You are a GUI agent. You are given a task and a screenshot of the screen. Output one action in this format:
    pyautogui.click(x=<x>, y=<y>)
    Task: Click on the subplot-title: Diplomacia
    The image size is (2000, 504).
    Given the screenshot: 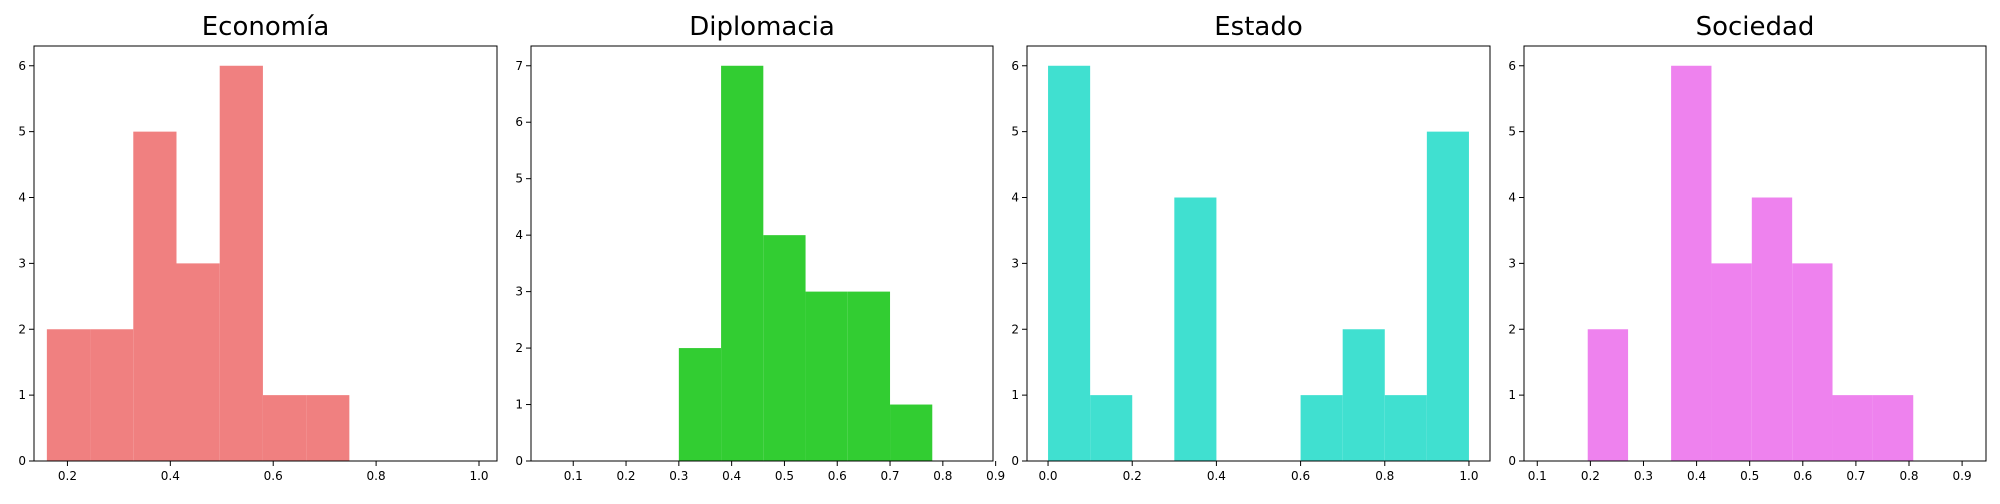 What is the action you would take?
    pyautogui.click(x=762, y=27)
    